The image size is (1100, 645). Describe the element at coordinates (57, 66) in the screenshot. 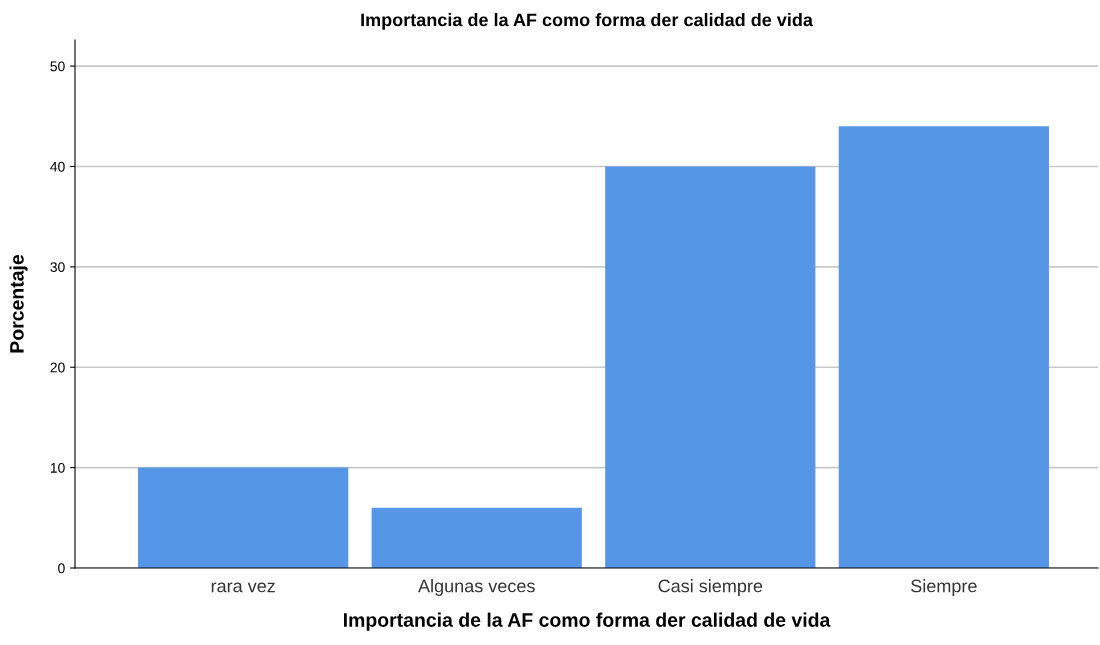

I see `y-tick-label: 50` at that location.